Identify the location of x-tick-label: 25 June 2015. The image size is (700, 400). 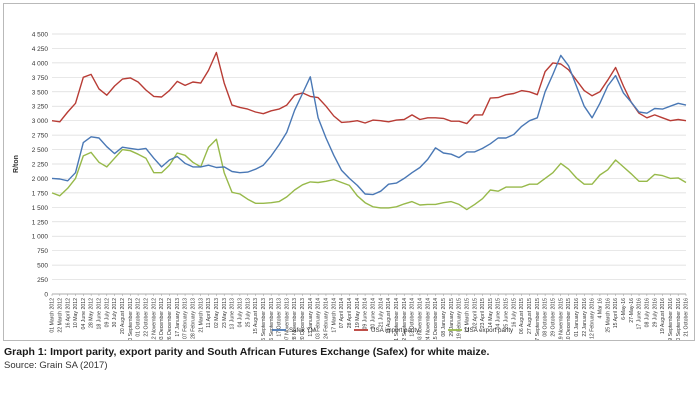
(507, 314).